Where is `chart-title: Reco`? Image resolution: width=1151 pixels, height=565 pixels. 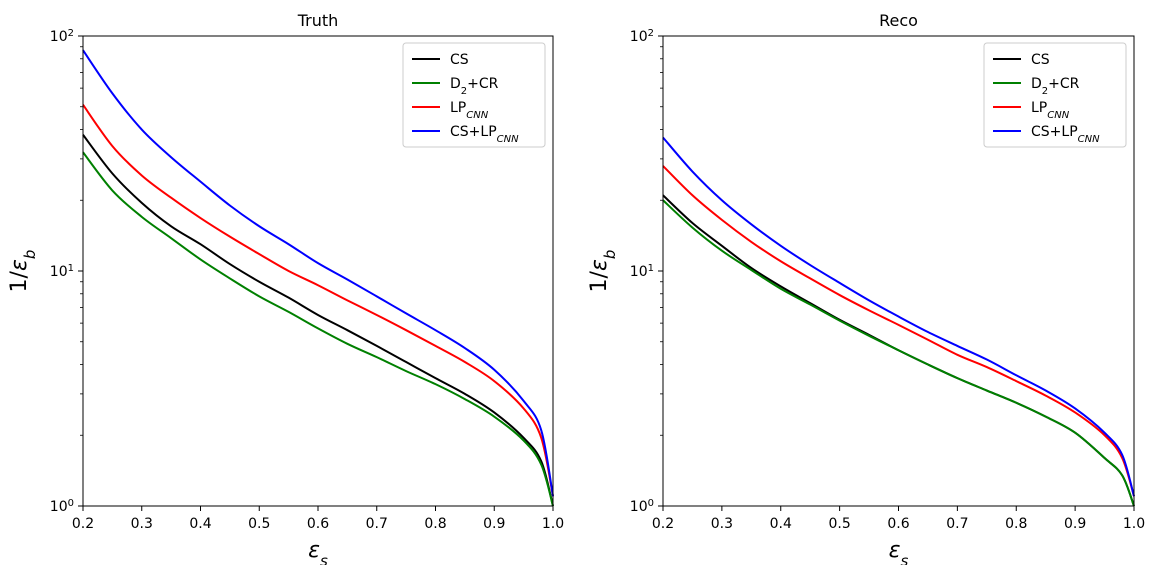 chart-title: Reco is located at coordinates (898, 20).